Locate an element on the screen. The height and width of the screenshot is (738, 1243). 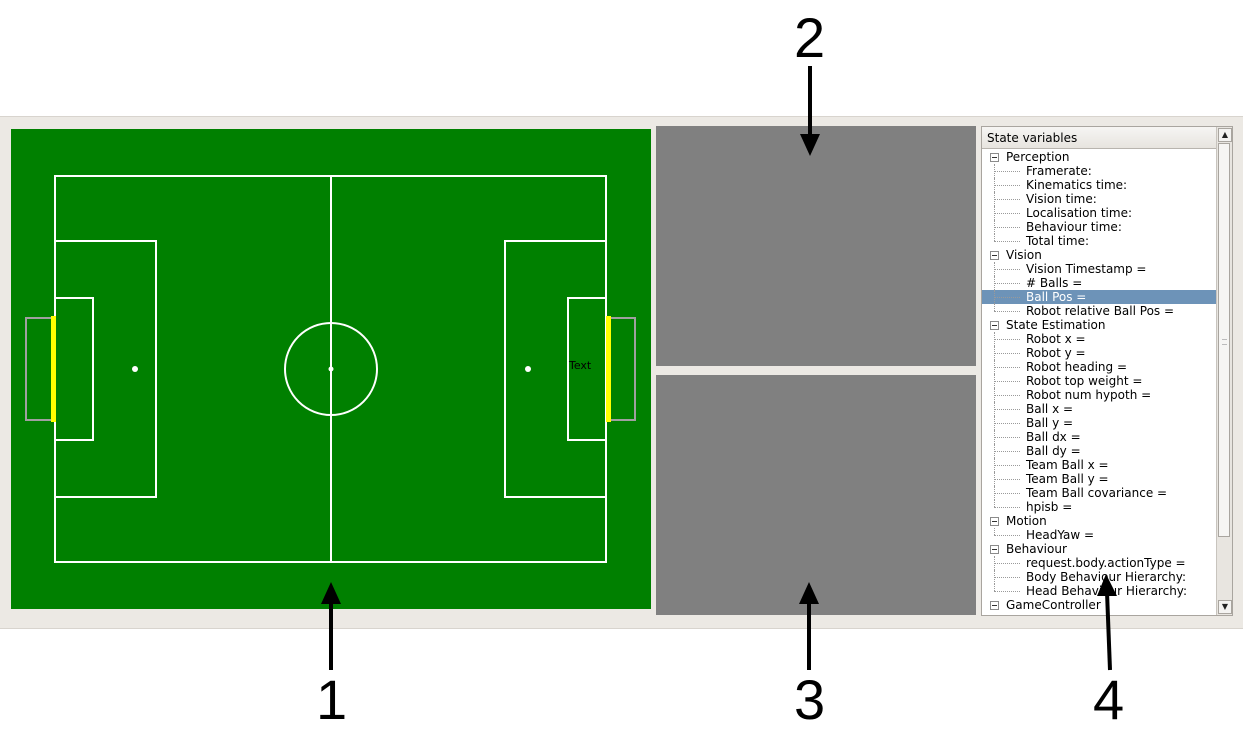
callout-label-4: 4 is located at coordinates (1109, 699).